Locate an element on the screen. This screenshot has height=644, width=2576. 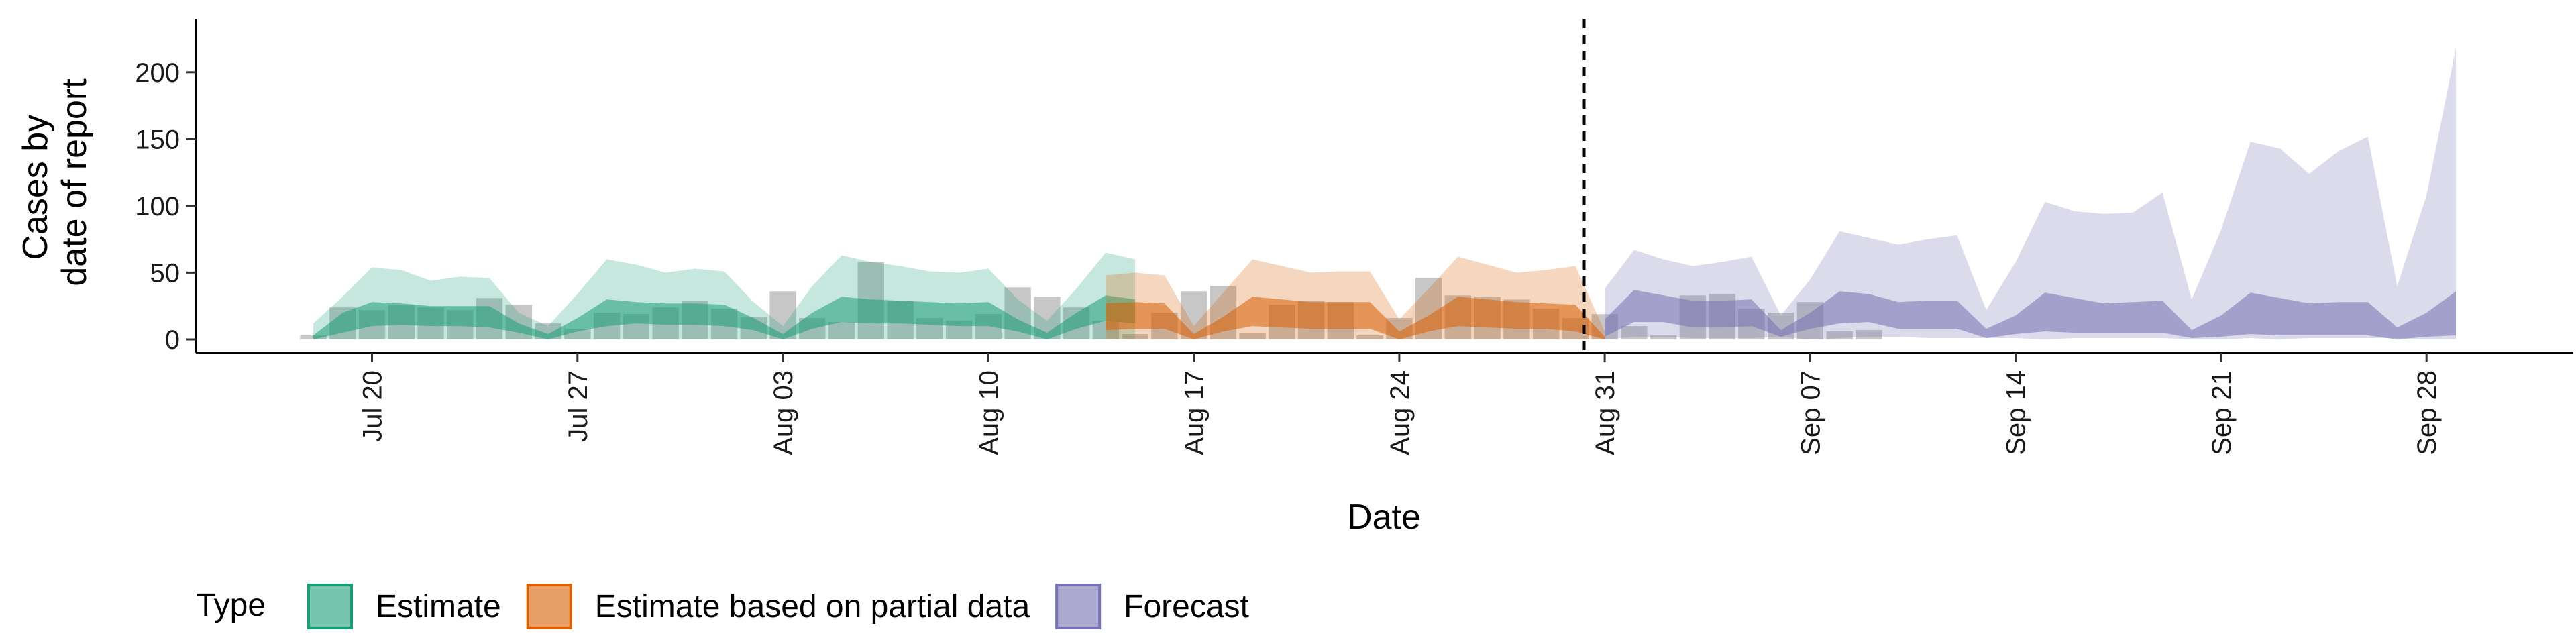
legend-swatch-forecast is located at coordinates (1078, 606).